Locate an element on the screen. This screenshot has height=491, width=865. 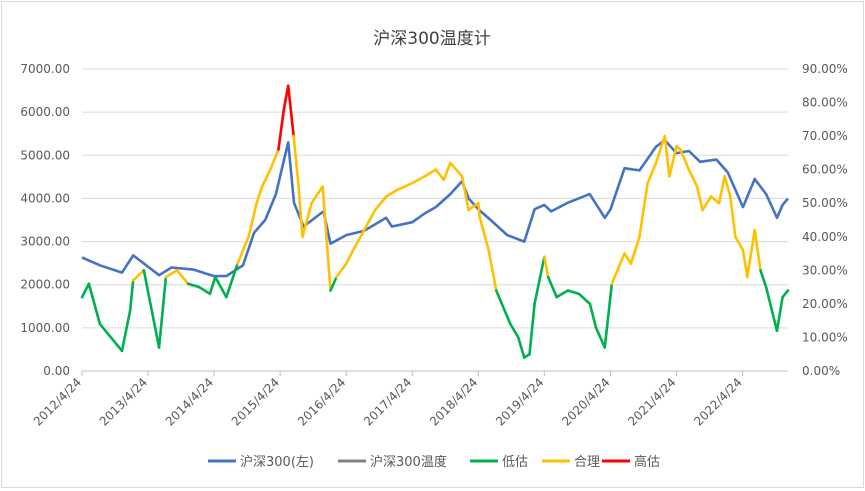
y-left-tick-label: 0.00 is located at coordinates (56, 371).